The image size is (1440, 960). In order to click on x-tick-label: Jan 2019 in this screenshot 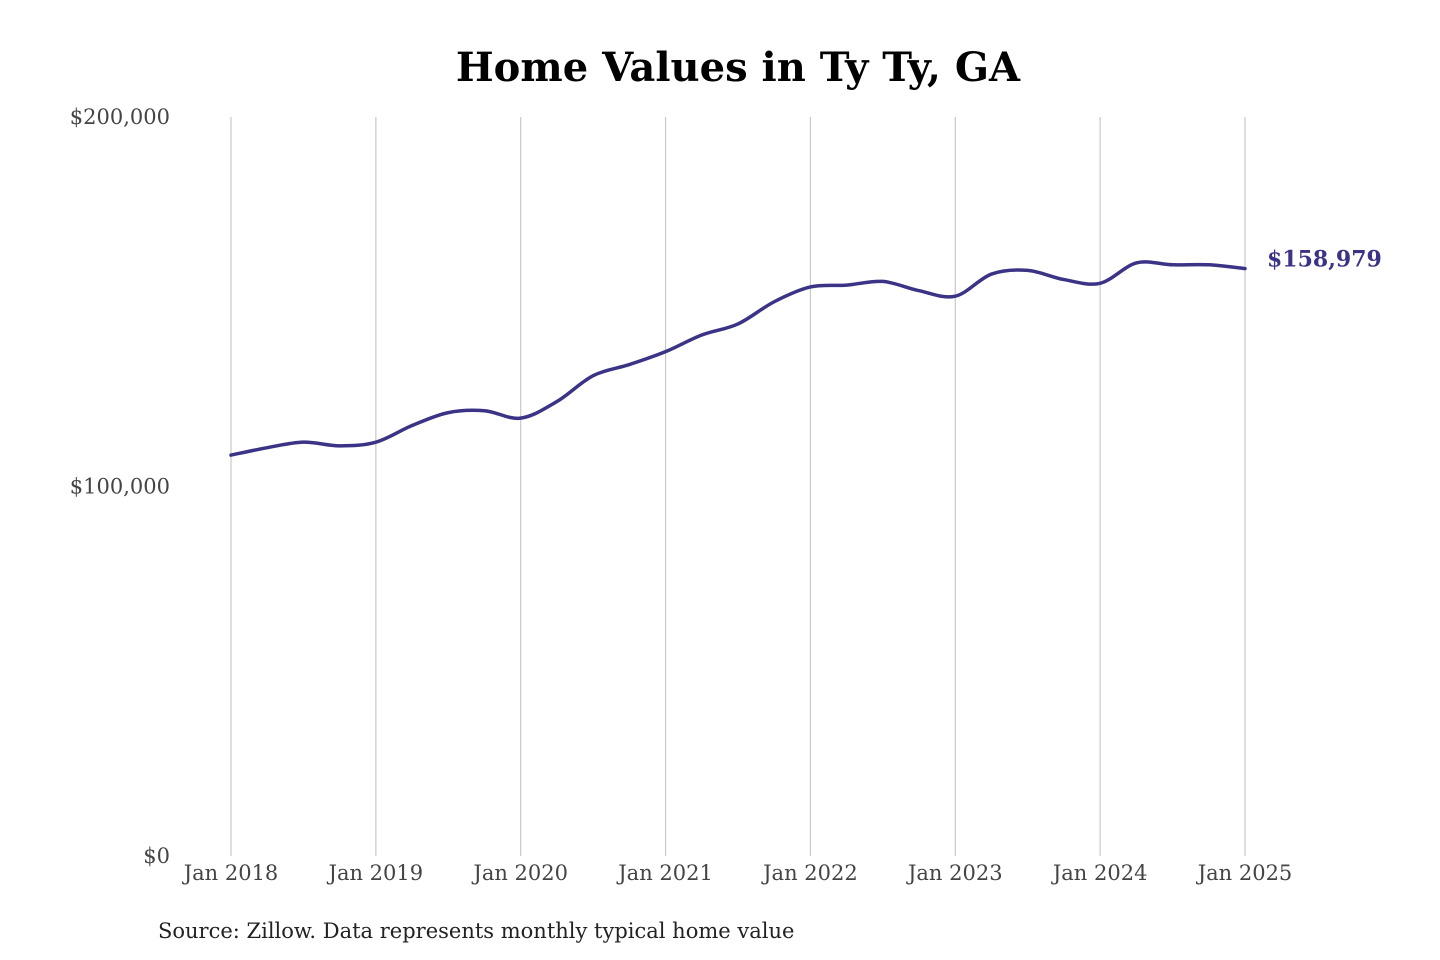, I will do `click(375, 873)`.